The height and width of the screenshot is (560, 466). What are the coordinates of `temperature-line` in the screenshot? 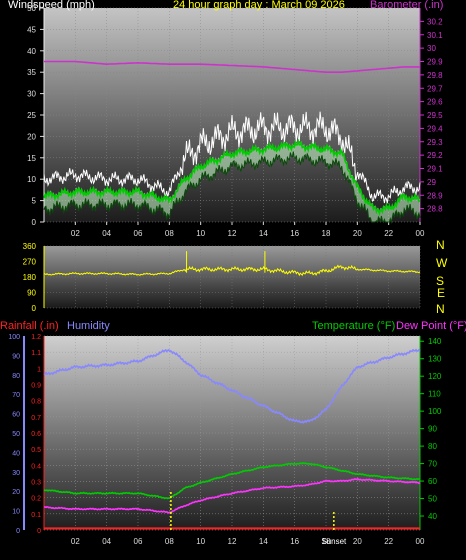 It's located at (232, 481).